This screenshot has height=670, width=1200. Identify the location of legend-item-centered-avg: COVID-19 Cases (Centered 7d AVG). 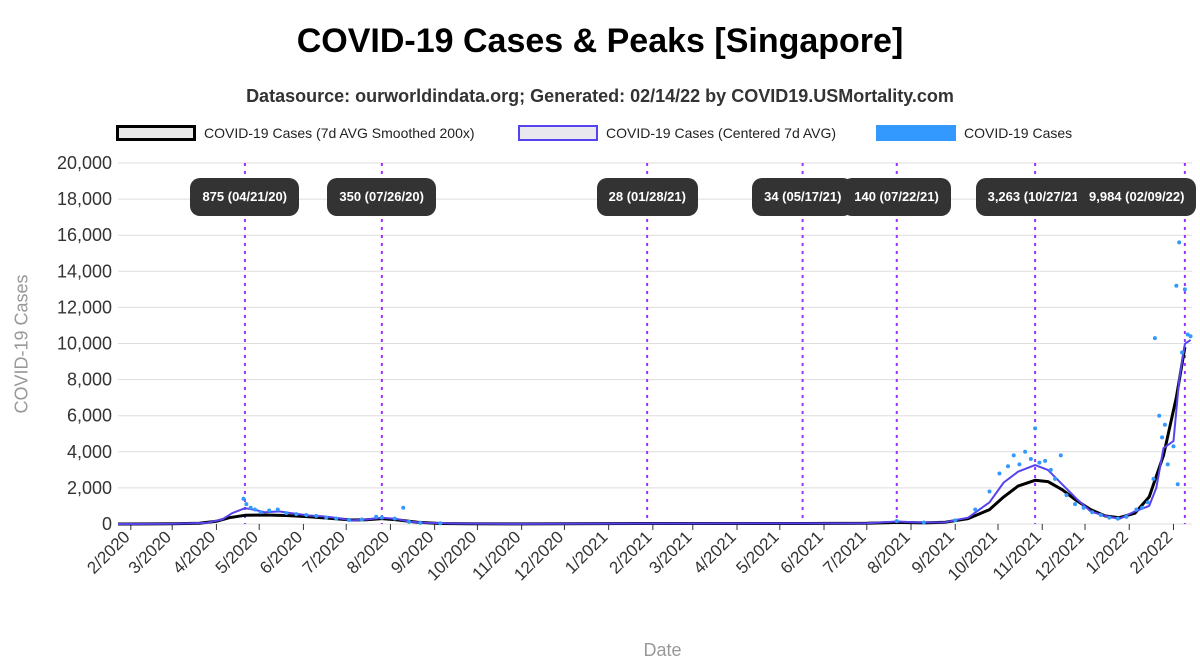
(677, 133).